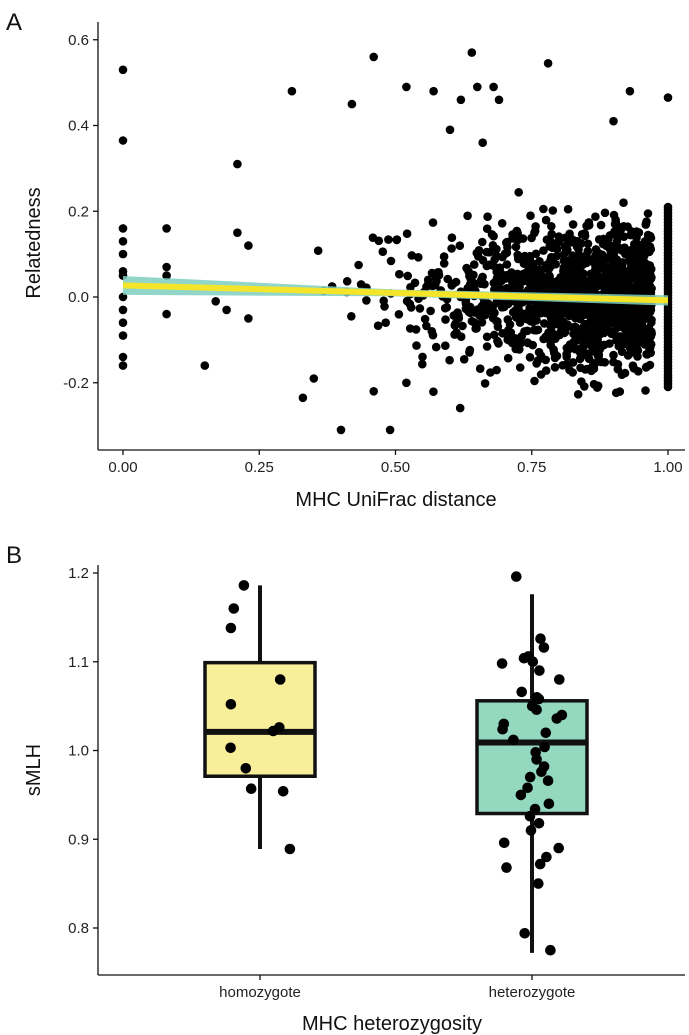 This screenshot has width=689, height=1035. Describe the element at coordinates (14, 555) in the screenshot. I see `panel-b-letter: B` at that location.